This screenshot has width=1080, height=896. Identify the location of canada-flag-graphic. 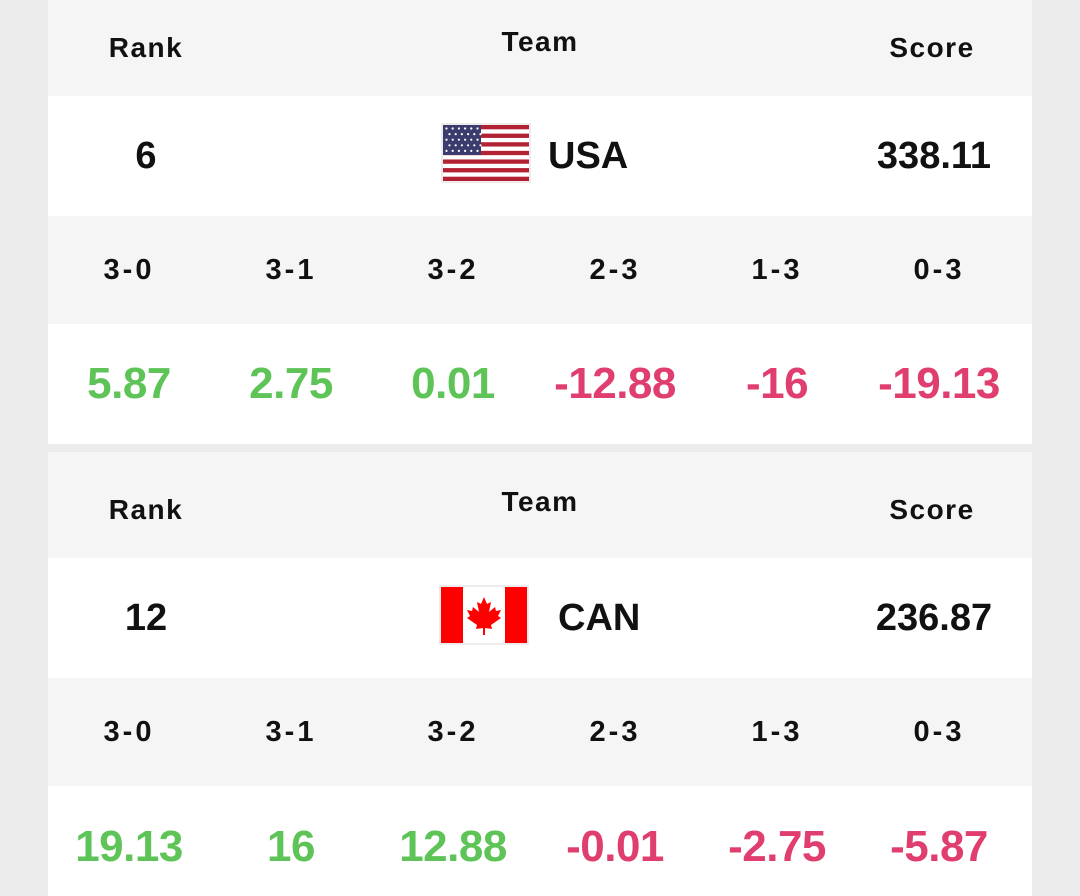
(484, 615).